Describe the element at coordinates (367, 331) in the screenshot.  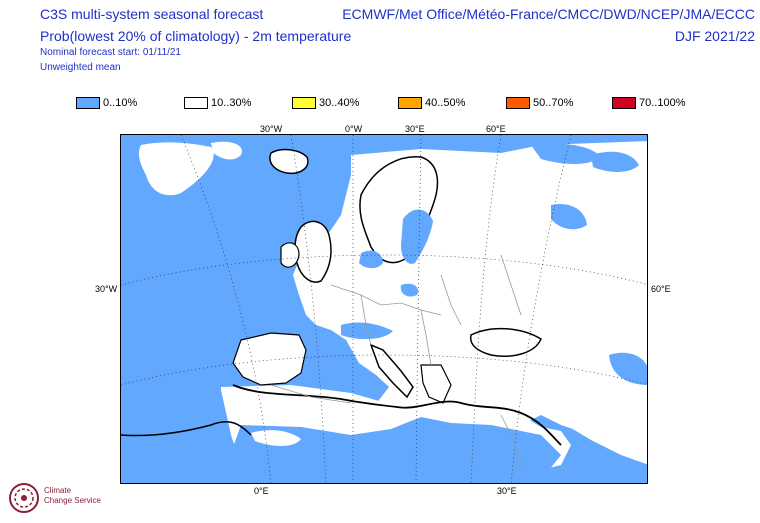
I see `alps-patch` at that location.